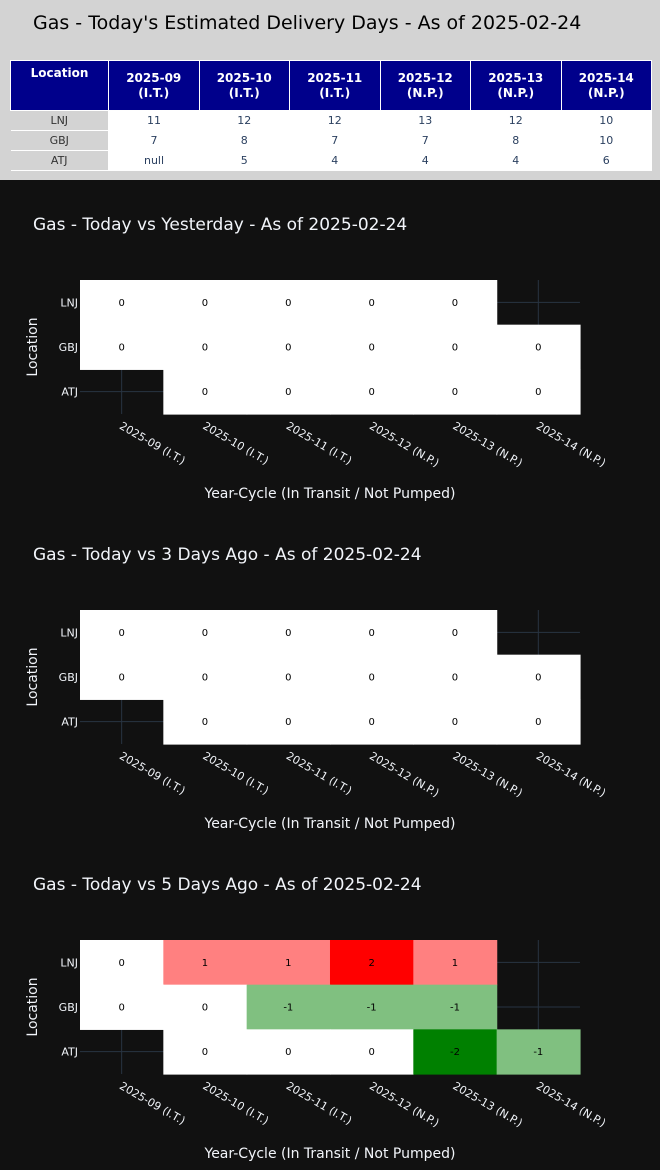 This screenshot has height=1170, width=660. Describe the element at coordinates (606, 77) in the screenshot. I see `column-header-cycle: 2025-14` at that location.